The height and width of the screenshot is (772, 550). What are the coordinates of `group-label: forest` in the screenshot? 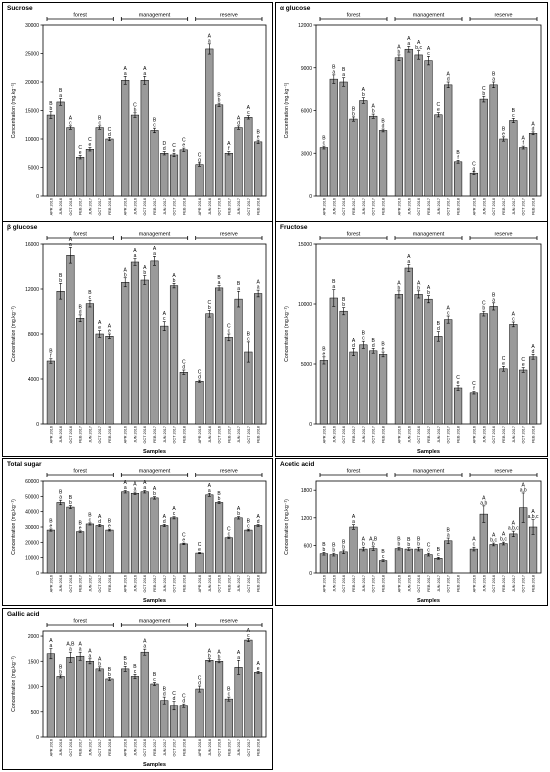 It's located at (80, 235).